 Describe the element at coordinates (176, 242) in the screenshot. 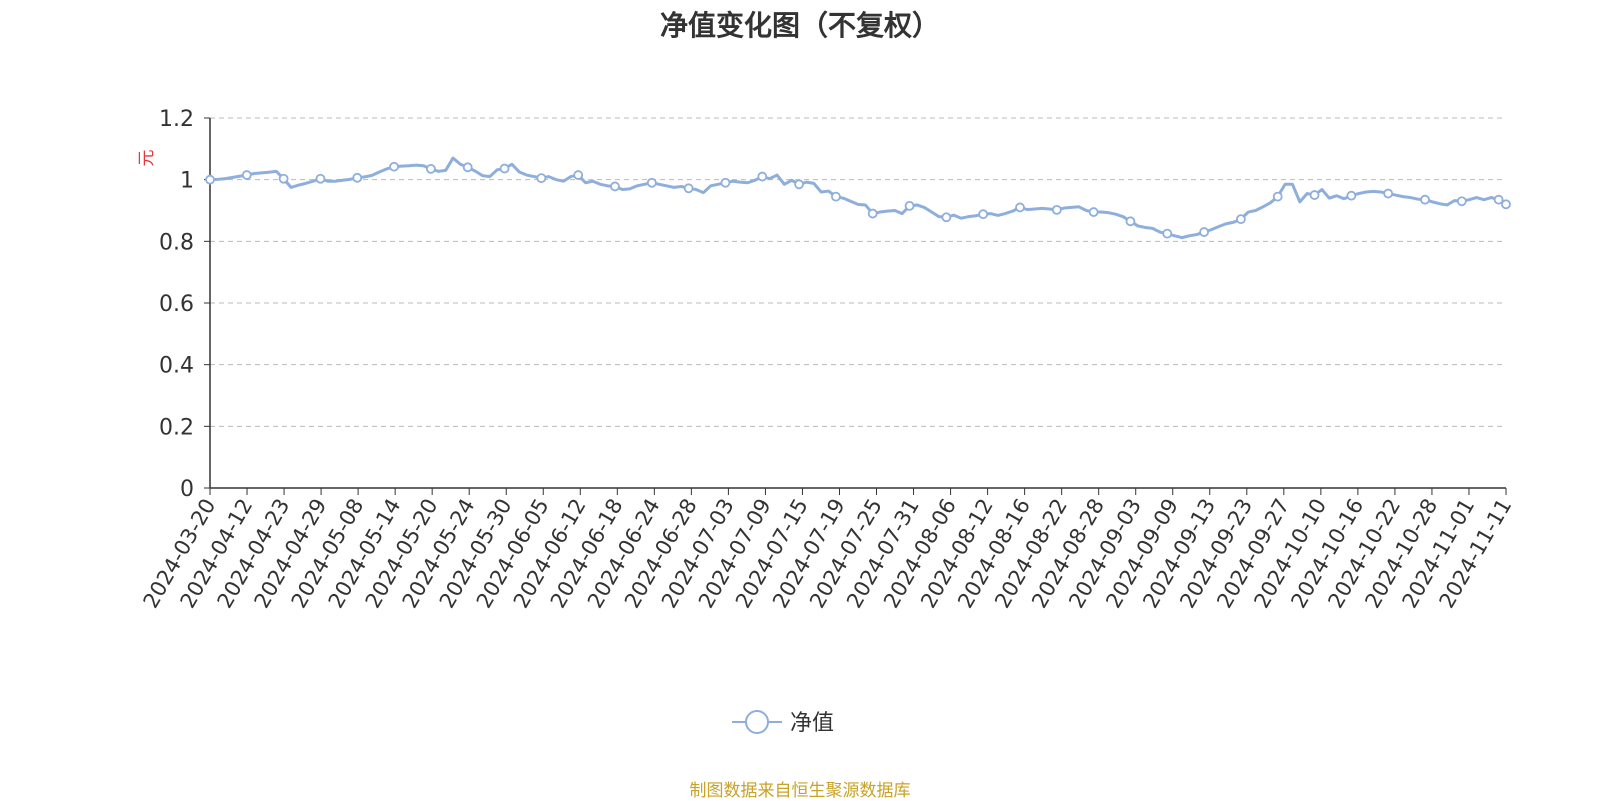

I see `y-tick-label: 0.8` at that location.